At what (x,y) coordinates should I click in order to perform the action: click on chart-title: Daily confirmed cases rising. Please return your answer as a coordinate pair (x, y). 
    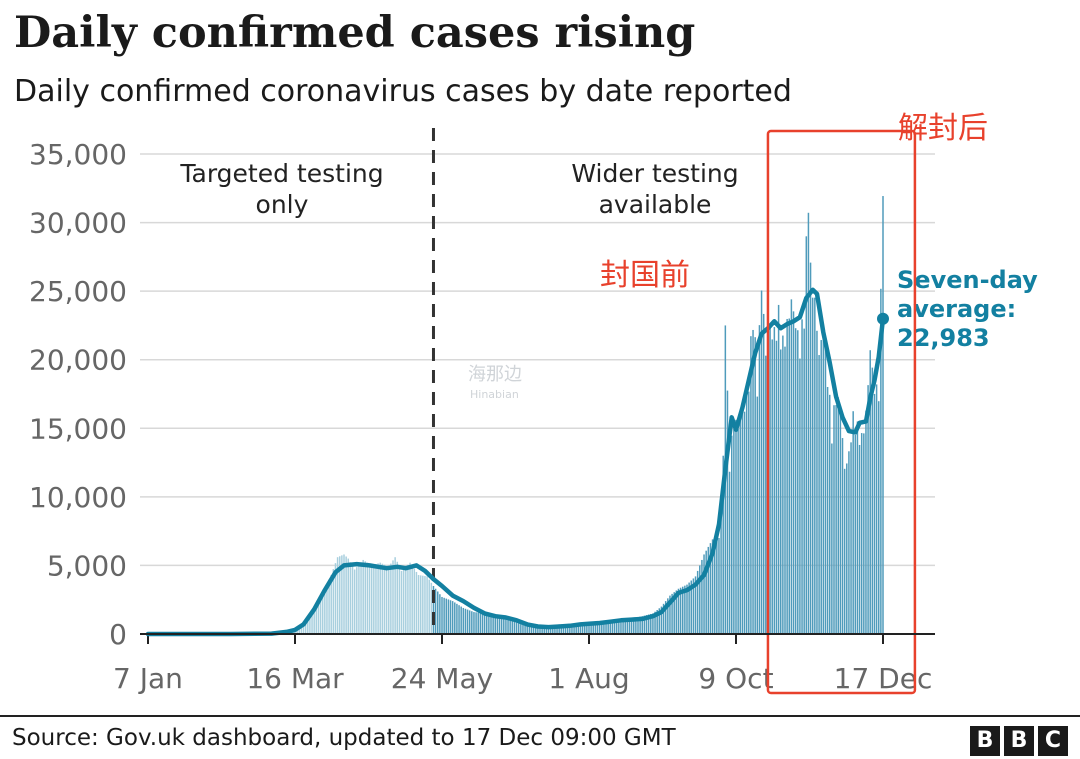
    Looking at the image, I should click on (355, 33).